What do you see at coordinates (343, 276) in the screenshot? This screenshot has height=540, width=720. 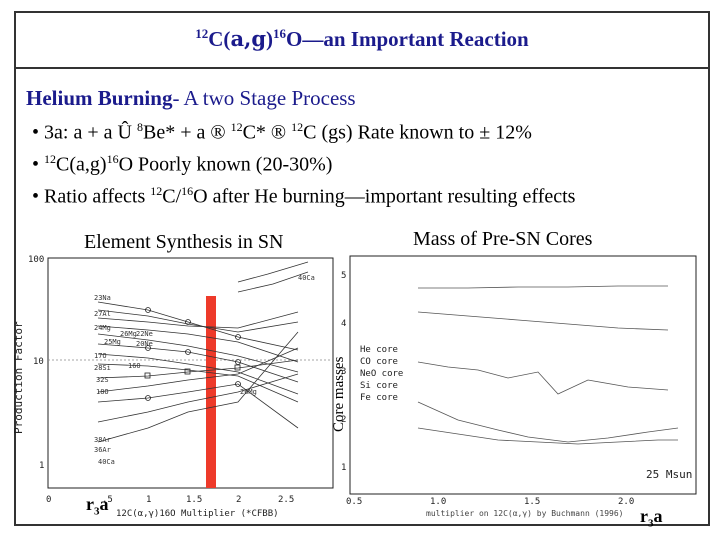 I see `right-y-tick-5: 5` at bounding box center [343, 276].